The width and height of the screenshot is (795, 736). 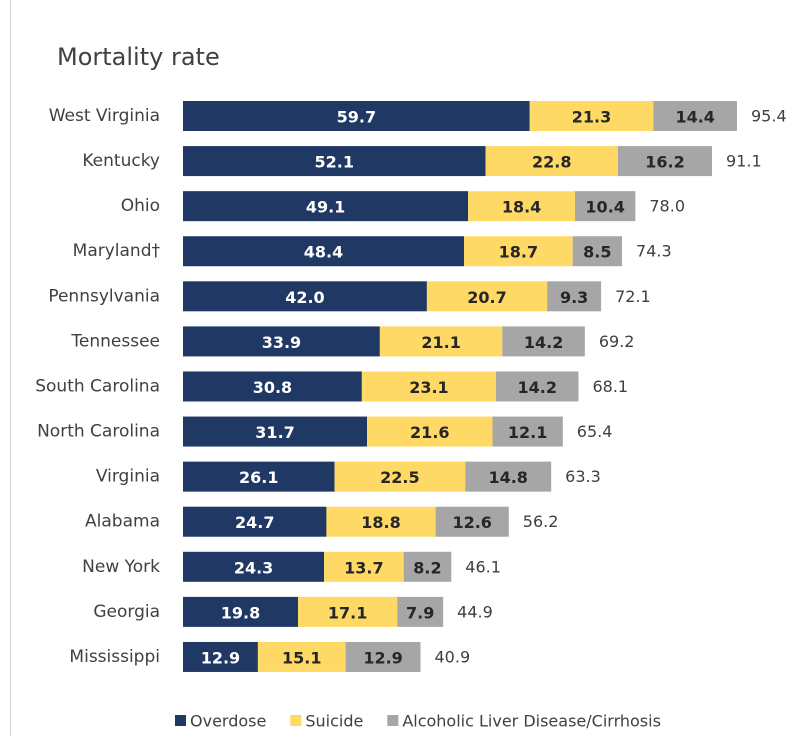 I want to click on data-label: 33.9, so click(x=281, y=342).